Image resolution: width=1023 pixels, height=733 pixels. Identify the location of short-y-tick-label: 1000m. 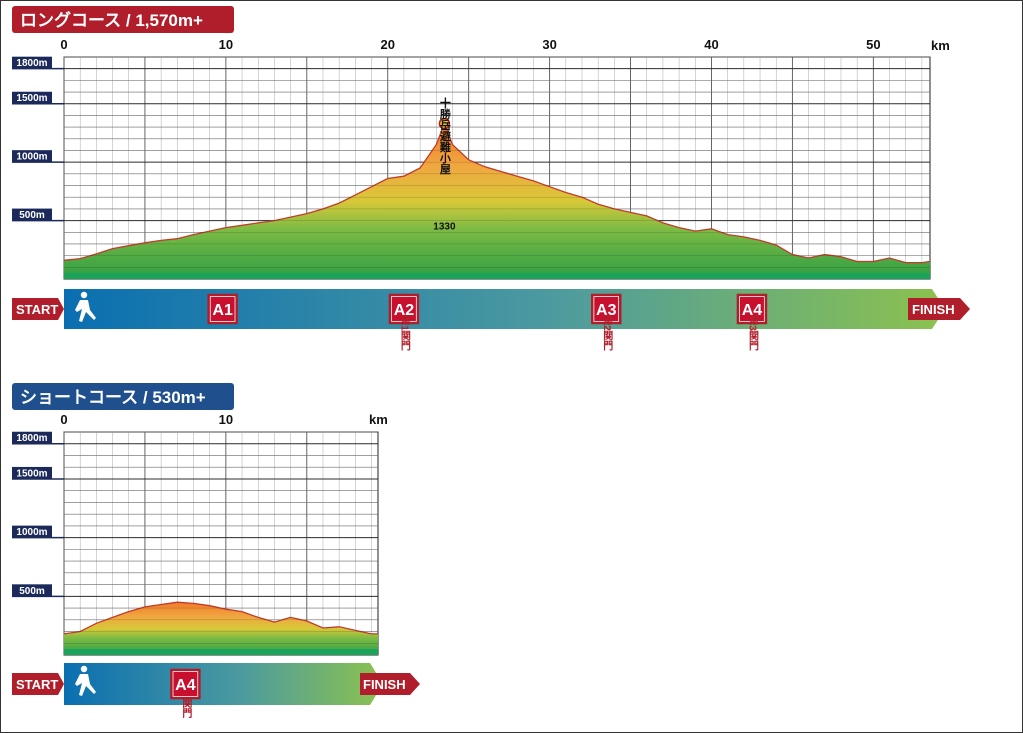
(31, 532).